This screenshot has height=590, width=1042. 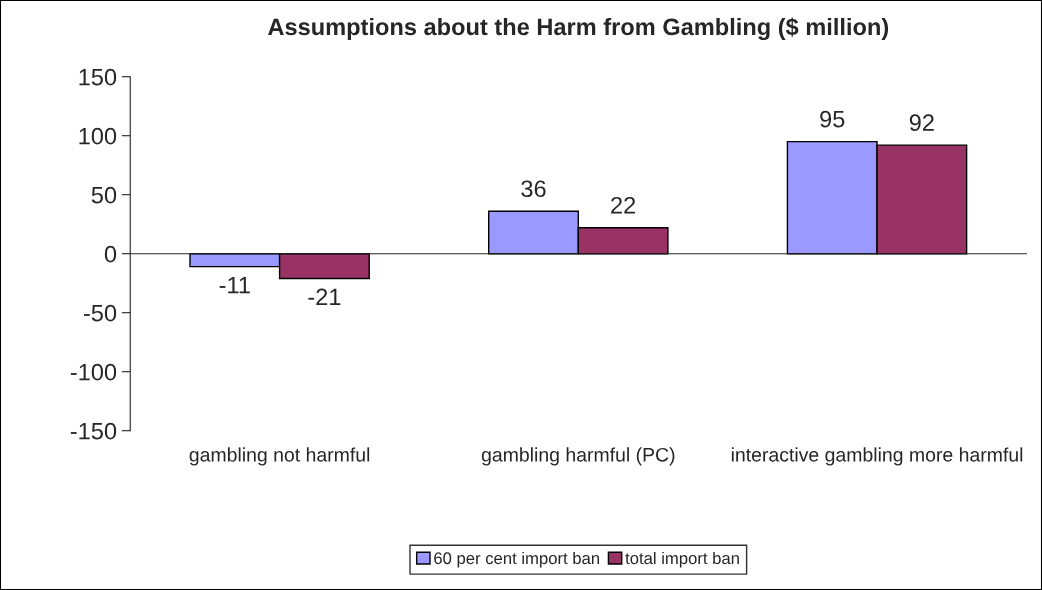 What do you see at coordinates (98, 136) in the screenshot?
I see `y-tick-label: 100` at bounding box center [98, 136].